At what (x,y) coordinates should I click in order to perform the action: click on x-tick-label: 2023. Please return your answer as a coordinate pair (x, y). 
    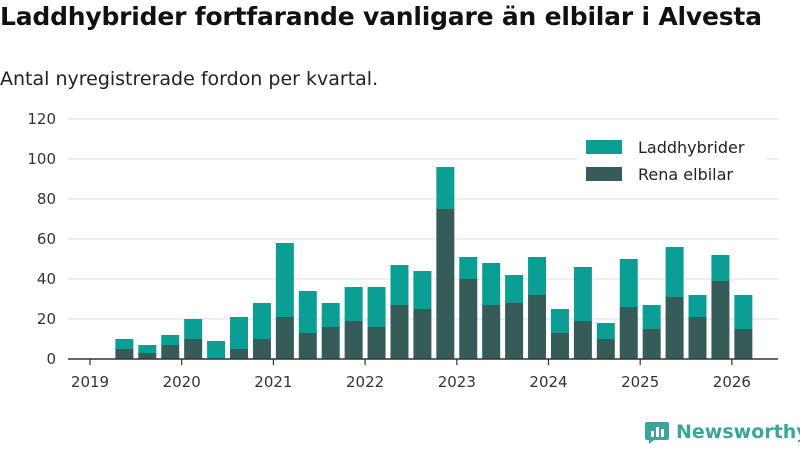
    Looking at the image, I should click on (457, 382).